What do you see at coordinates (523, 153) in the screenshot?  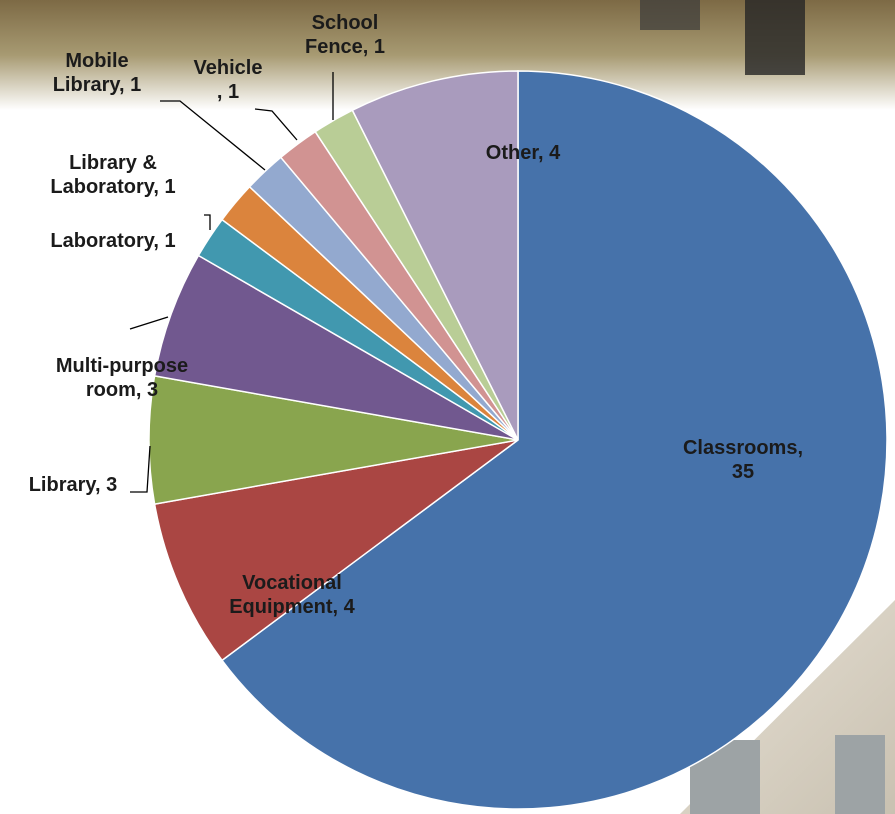 I see `data-label: Other, 4` at bounding box center [523, 153].